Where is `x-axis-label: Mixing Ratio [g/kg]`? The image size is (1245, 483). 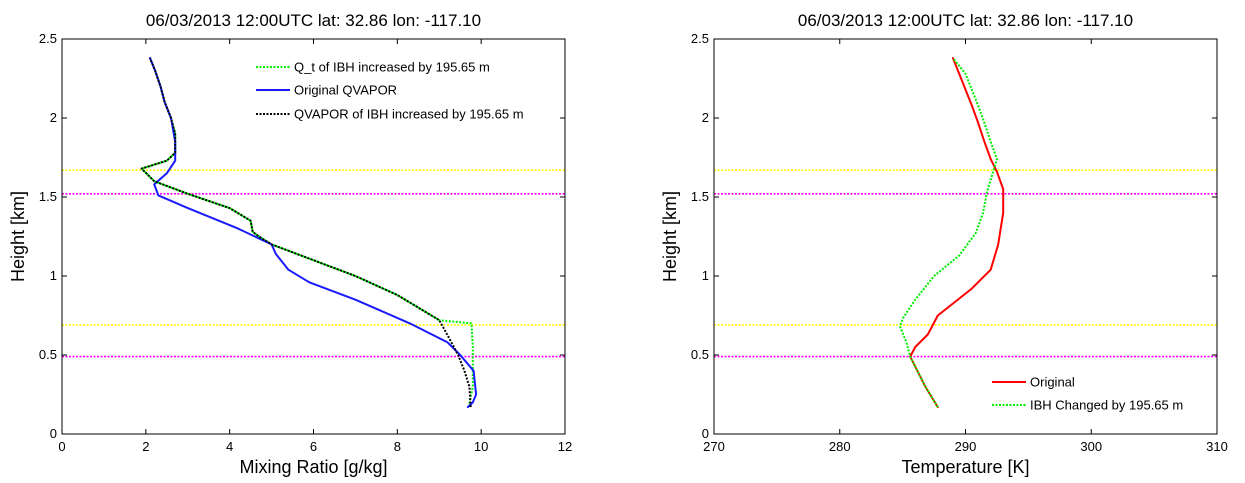
x-axis-label: Mixing Ratio [g/kg] is located at coordinates (313, 467).